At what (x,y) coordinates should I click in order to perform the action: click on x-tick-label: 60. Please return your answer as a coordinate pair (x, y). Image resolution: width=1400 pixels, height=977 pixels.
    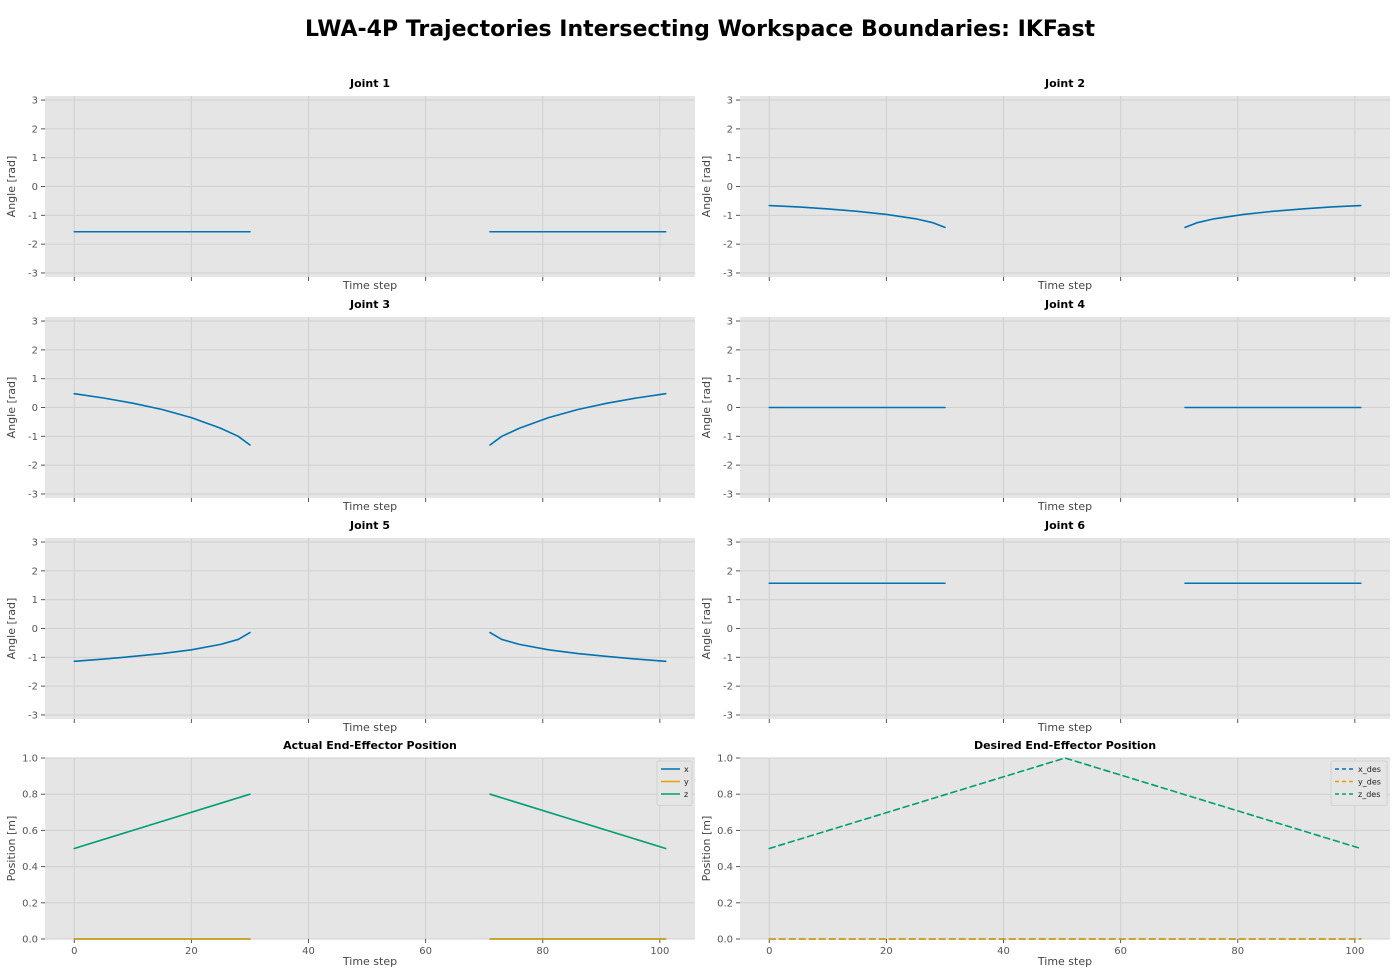
    Looking at the image, I should click on (425, 951).